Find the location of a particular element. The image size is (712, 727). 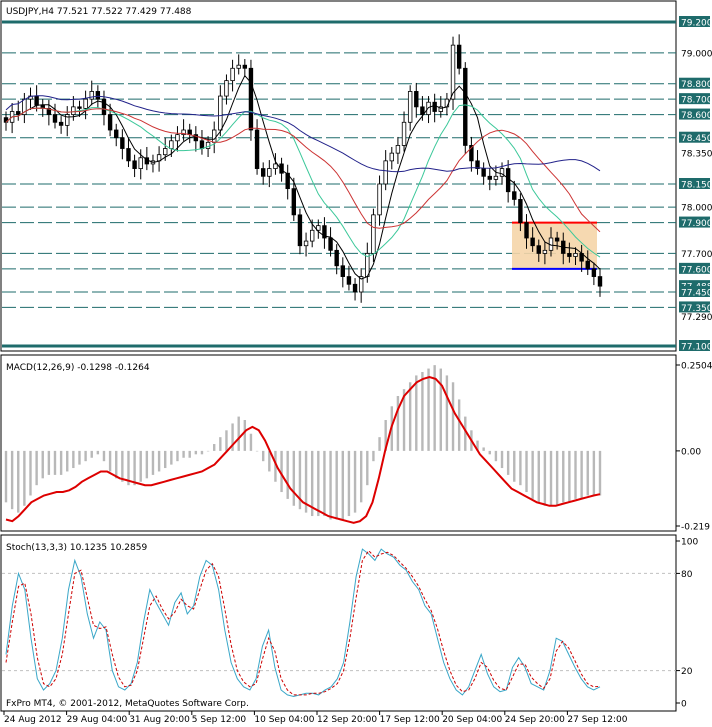

price-tick-label: 79.200 is located at coordinates (696, 24).